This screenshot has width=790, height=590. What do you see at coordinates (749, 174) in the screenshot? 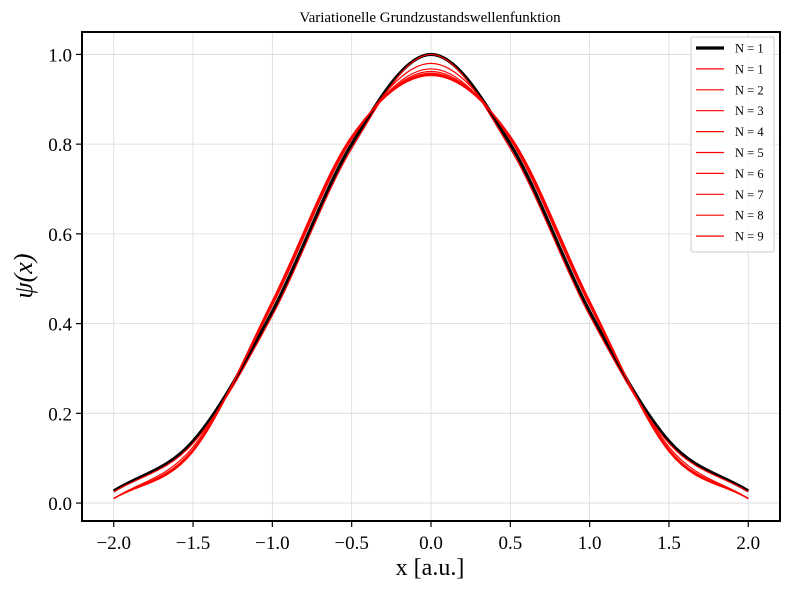
I see `legend-label: N = 6` at bounding box center [749, 174].